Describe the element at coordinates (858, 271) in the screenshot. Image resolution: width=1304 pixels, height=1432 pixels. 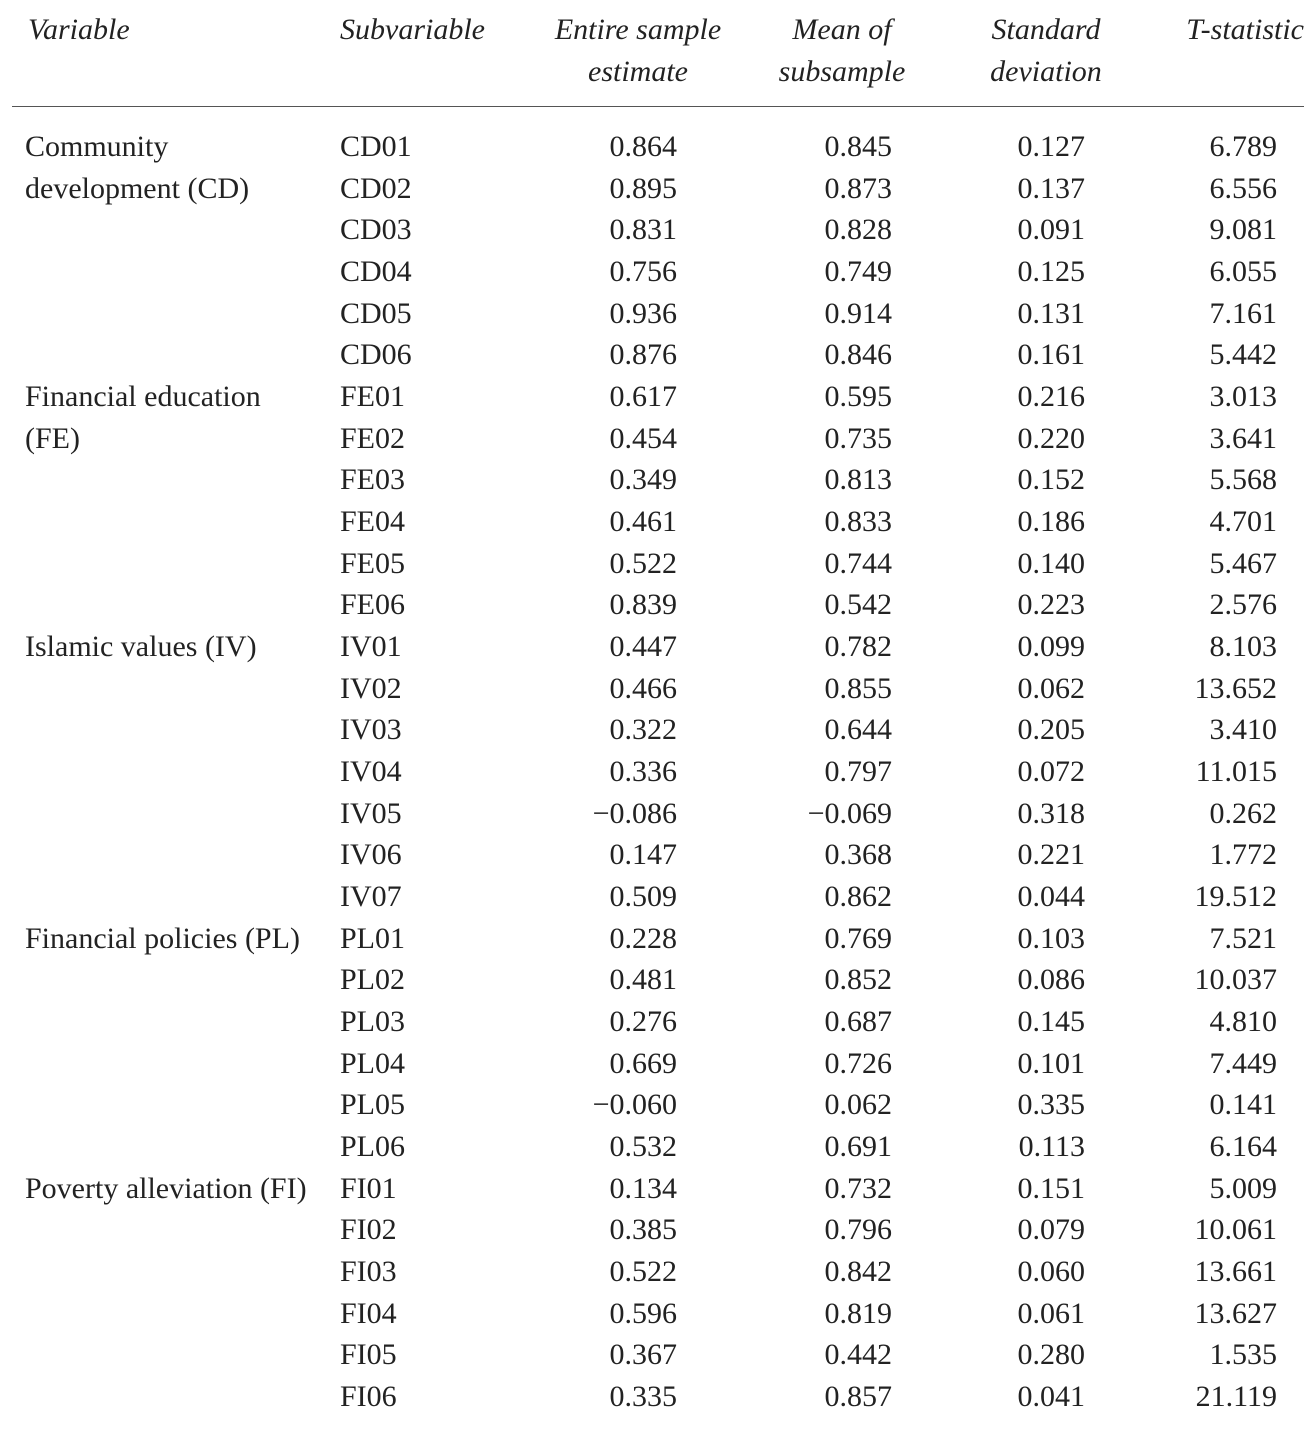
I see `cell-value: 0.749` at that location.